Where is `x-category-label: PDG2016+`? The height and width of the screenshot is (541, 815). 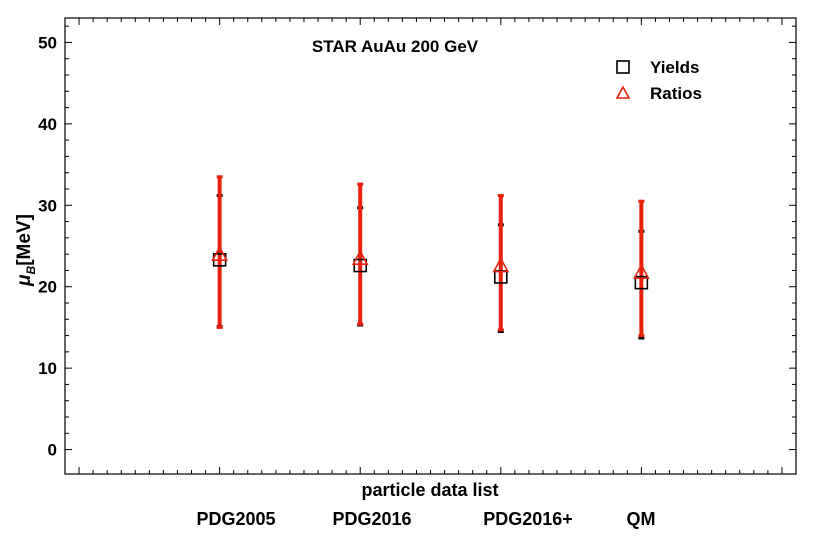 x-category-label: PDG2016+ is located at coordinates (528, 519).